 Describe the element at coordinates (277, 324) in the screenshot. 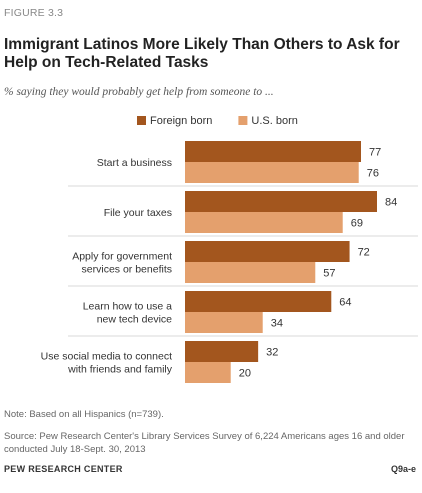

I see `data-label: 34` at that location.